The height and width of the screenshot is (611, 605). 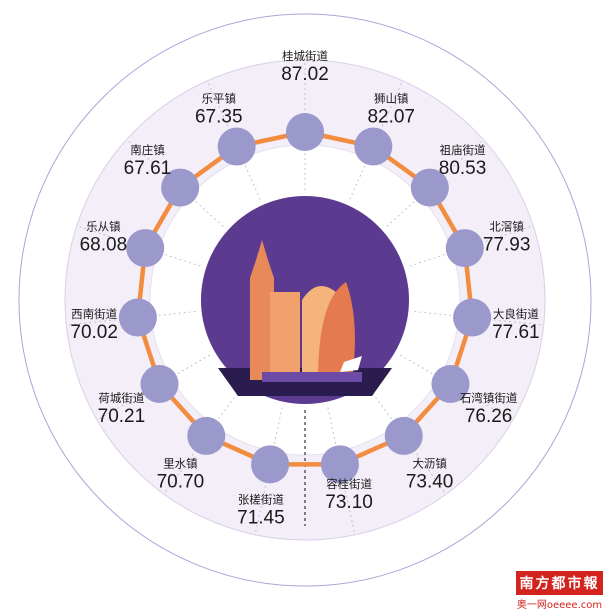 I want to click on node-value-label: 77.61, so click(x=516, y=332).